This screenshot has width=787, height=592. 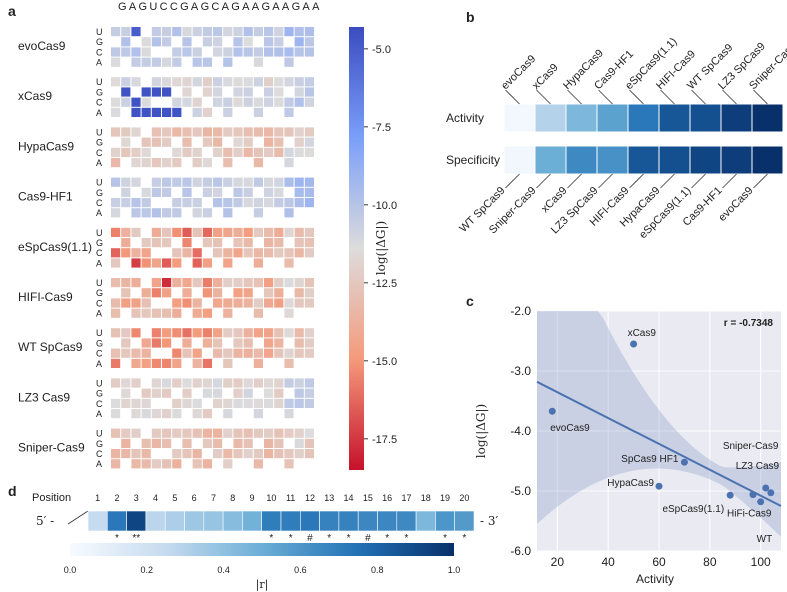 I want to click on position-number: 11, so click(x=290, y=498).